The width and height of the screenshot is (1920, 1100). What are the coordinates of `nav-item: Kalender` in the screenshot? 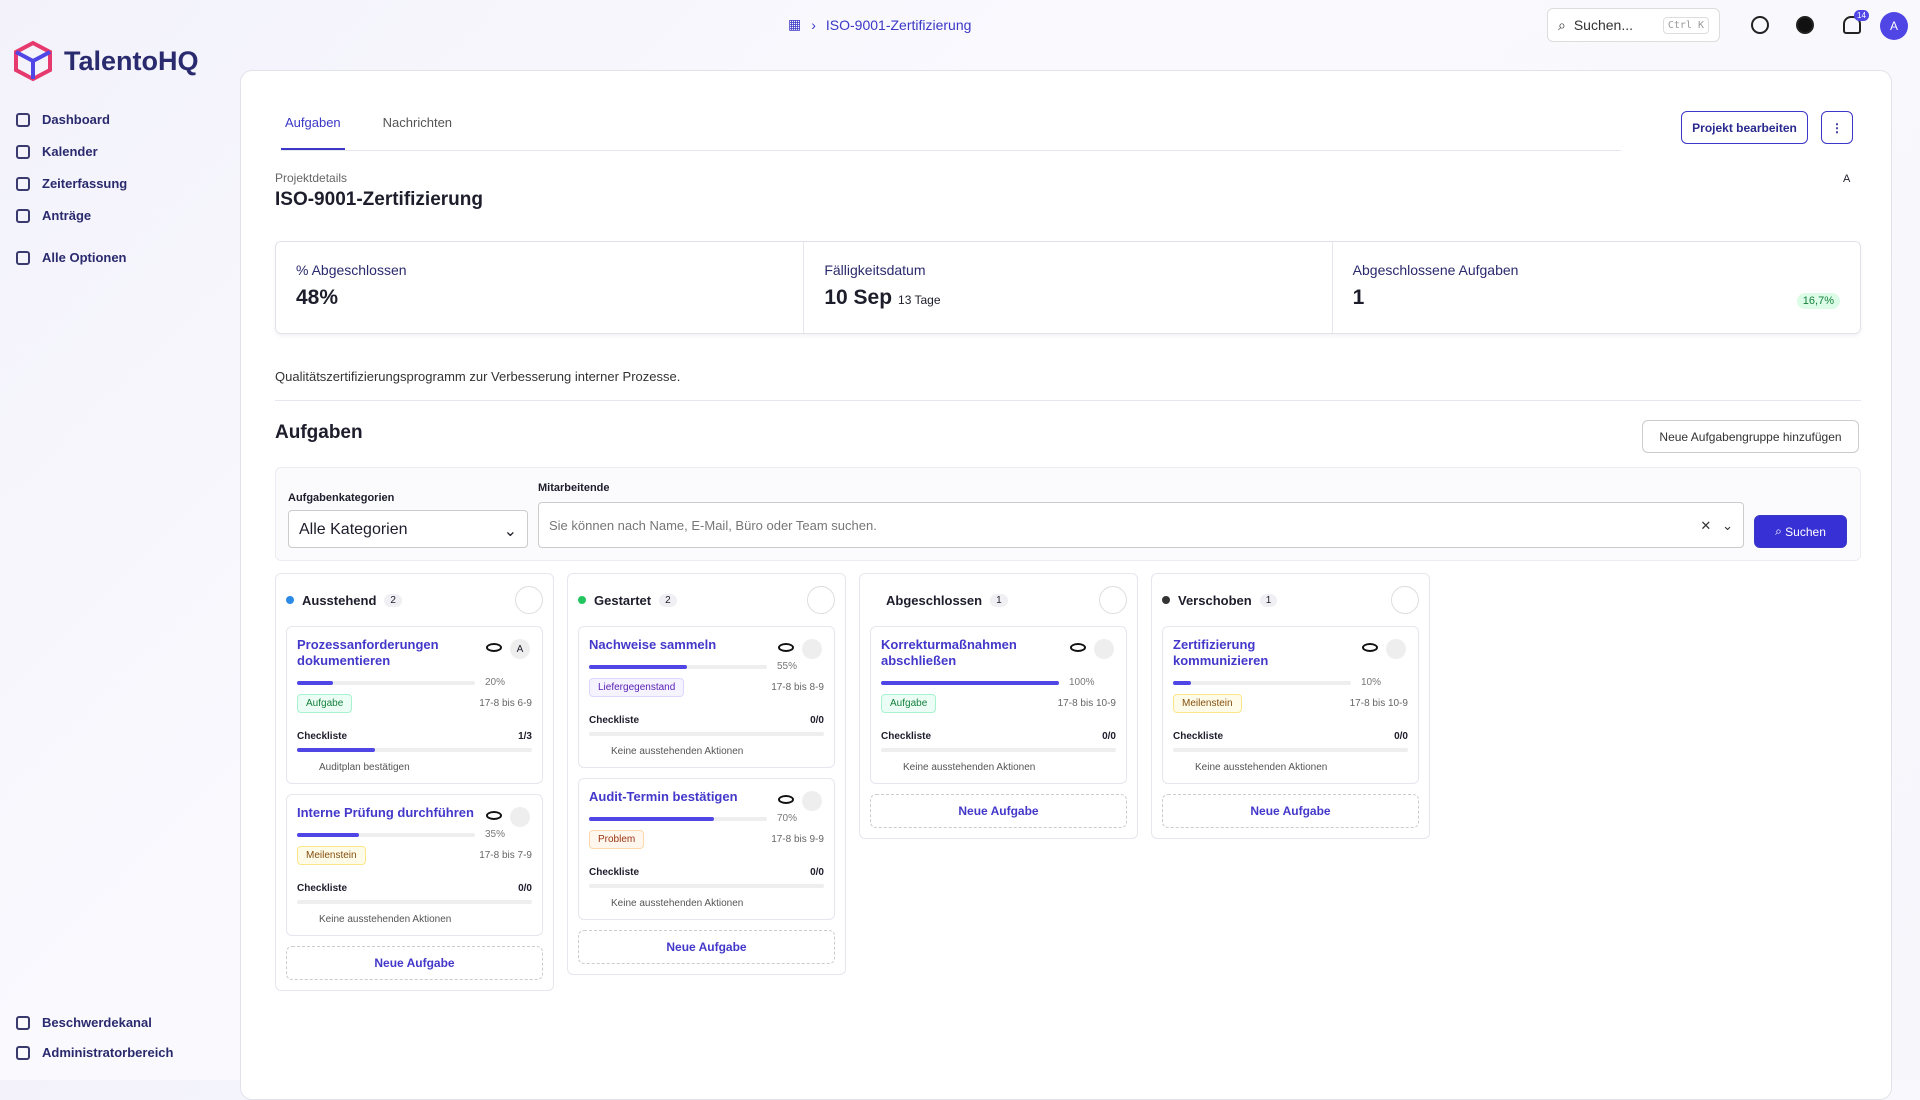 It's located at (57, 151).